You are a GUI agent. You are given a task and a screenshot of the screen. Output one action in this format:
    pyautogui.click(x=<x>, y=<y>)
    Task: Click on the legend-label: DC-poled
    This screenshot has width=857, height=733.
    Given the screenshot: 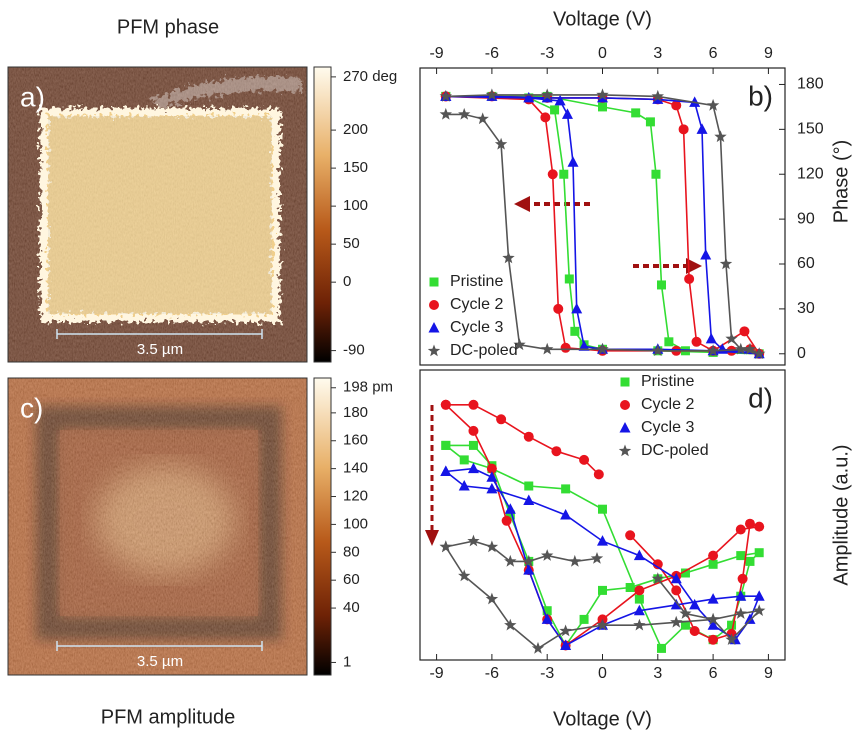 What is the action you would take?
    pyautogui.click(x=484, y=350)
    